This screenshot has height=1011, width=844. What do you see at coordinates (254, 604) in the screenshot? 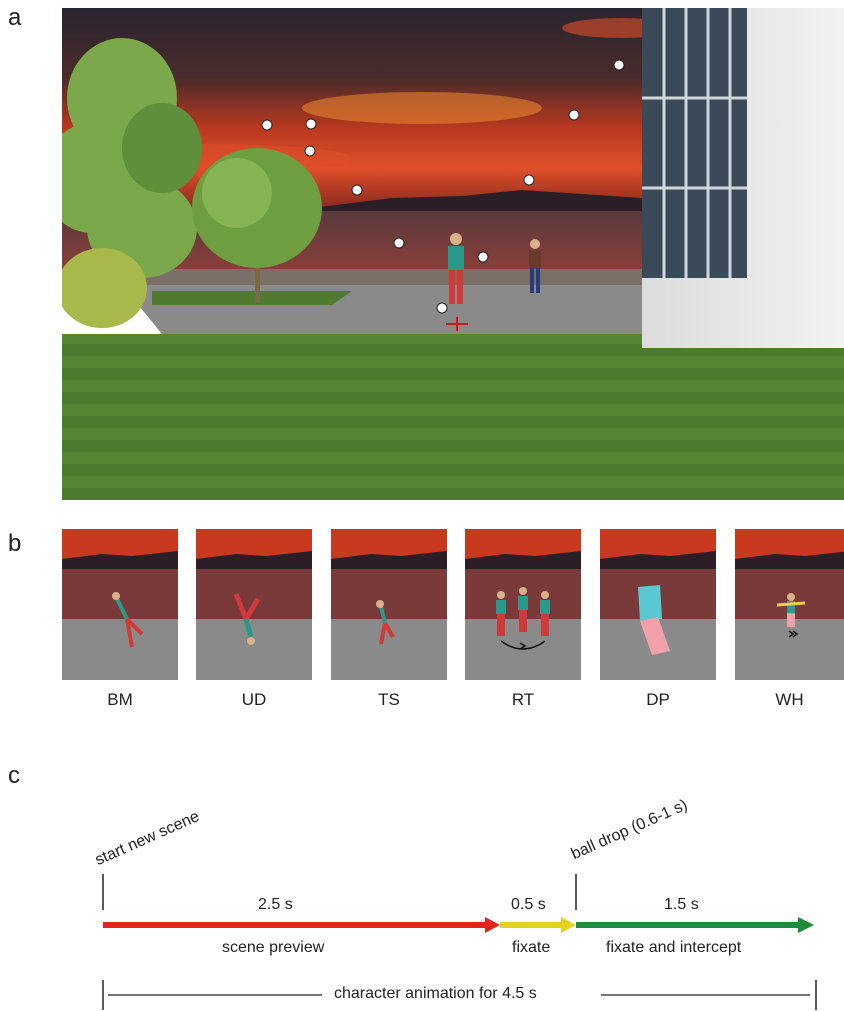
I see `thumb-ud` at bounding box center [254, 604].